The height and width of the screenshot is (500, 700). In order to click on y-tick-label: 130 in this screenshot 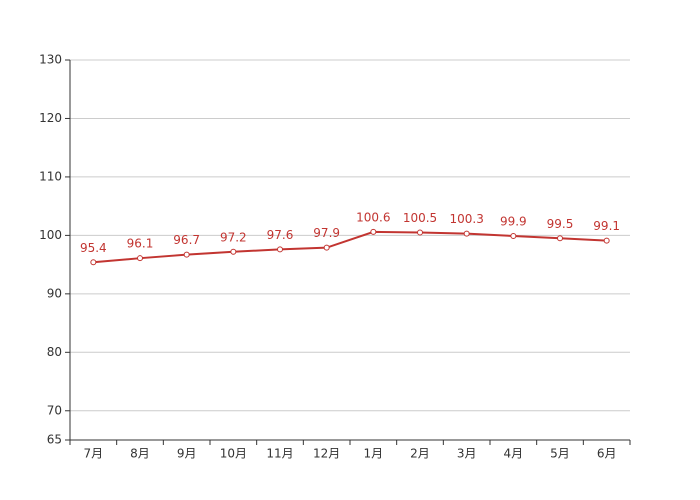, I will do `click(50, 60)`.